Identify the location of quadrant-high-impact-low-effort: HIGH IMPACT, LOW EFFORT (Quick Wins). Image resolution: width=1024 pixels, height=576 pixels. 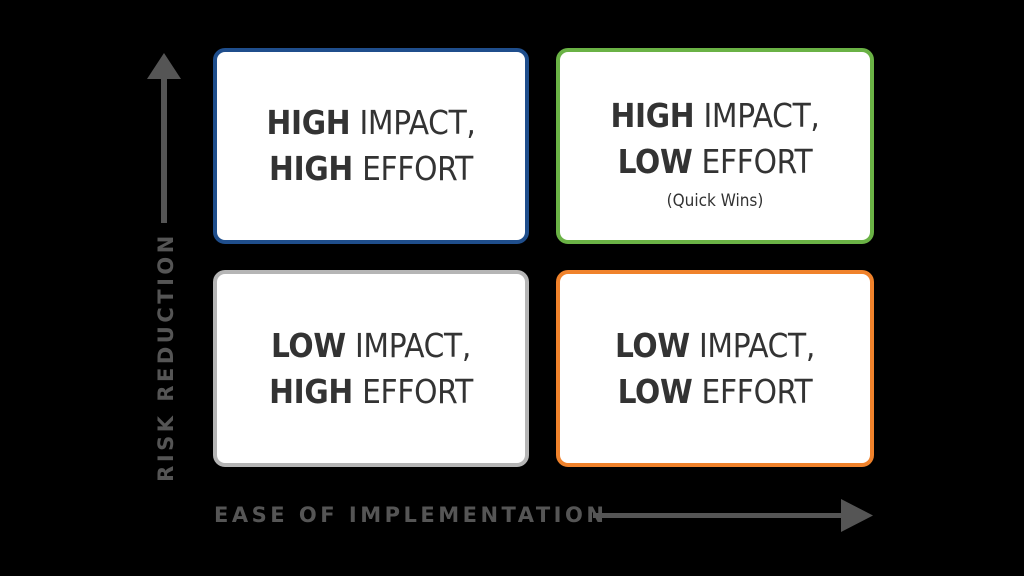
(715, 146).